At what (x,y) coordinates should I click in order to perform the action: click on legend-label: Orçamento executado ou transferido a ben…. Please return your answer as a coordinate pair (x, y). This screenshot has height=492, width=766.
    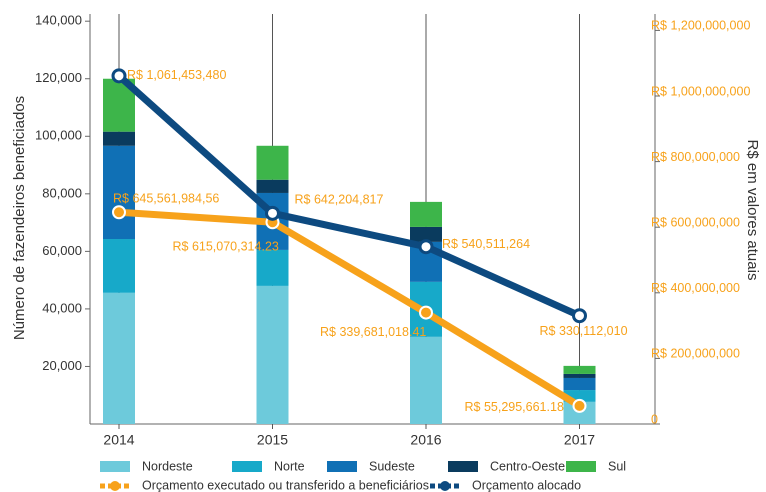
    Looking at the image, I should click on (285, 485).